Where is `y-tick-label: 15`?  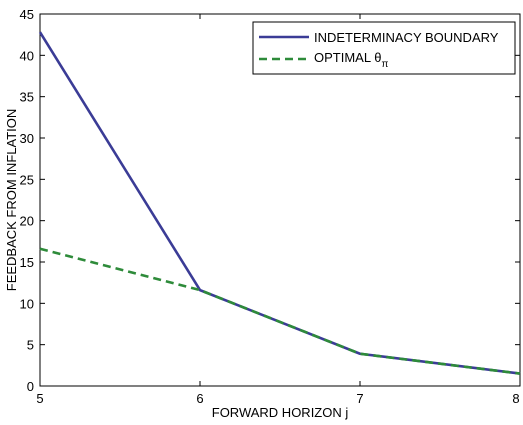 y-tick-label: 15 is located at coordinates (27, 262).